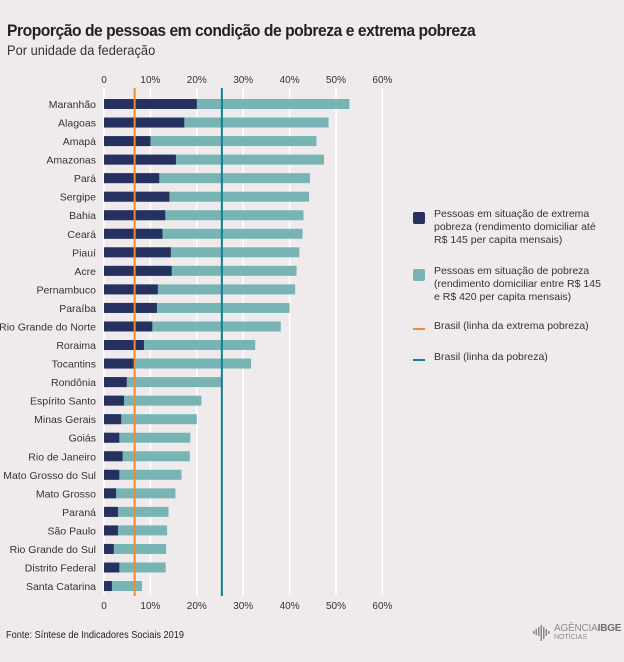  I want to click on x-tick-label-bottom: 30%, so click(243, 606).